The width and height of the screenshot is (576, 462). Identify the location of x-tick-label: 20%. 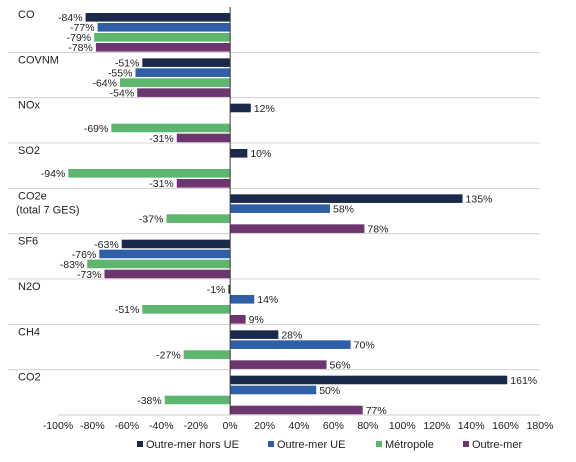
(264, 426).